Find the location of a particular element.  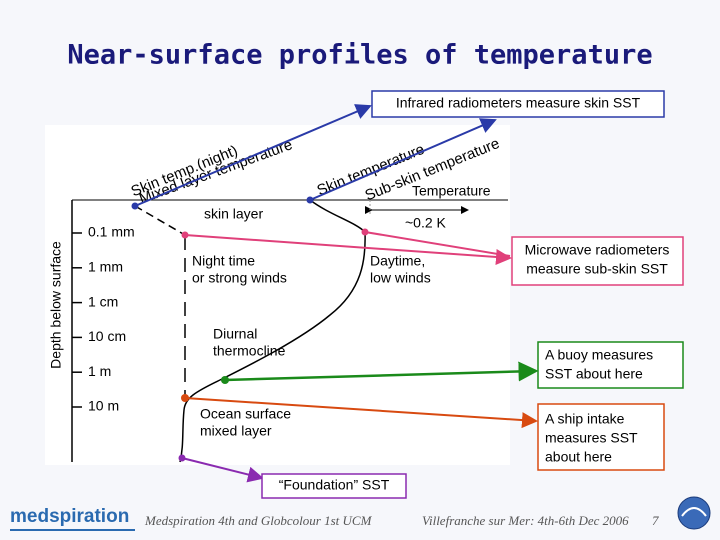

footer-place: Villefranche sur Mer: 4th-6th Dec 2006 is located at coordinates (525, 520).